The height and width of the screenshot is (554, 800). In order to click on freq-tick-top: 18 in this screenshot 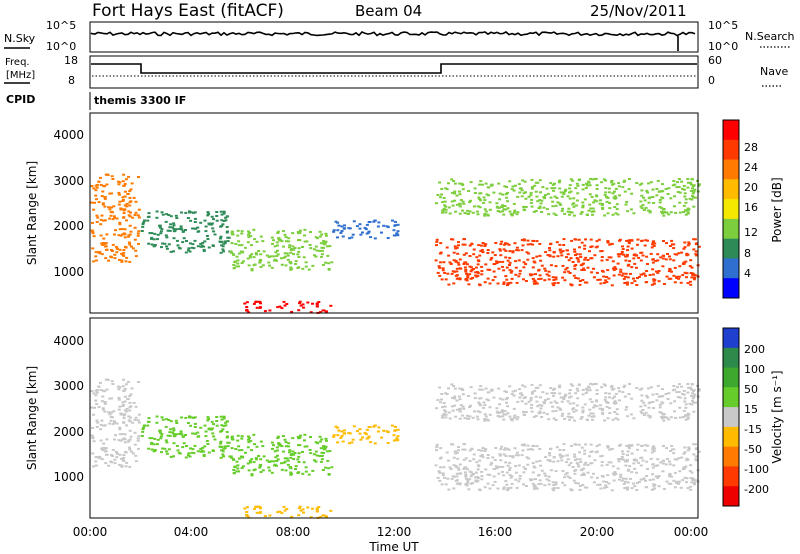, I will do `click(71, 60)`.